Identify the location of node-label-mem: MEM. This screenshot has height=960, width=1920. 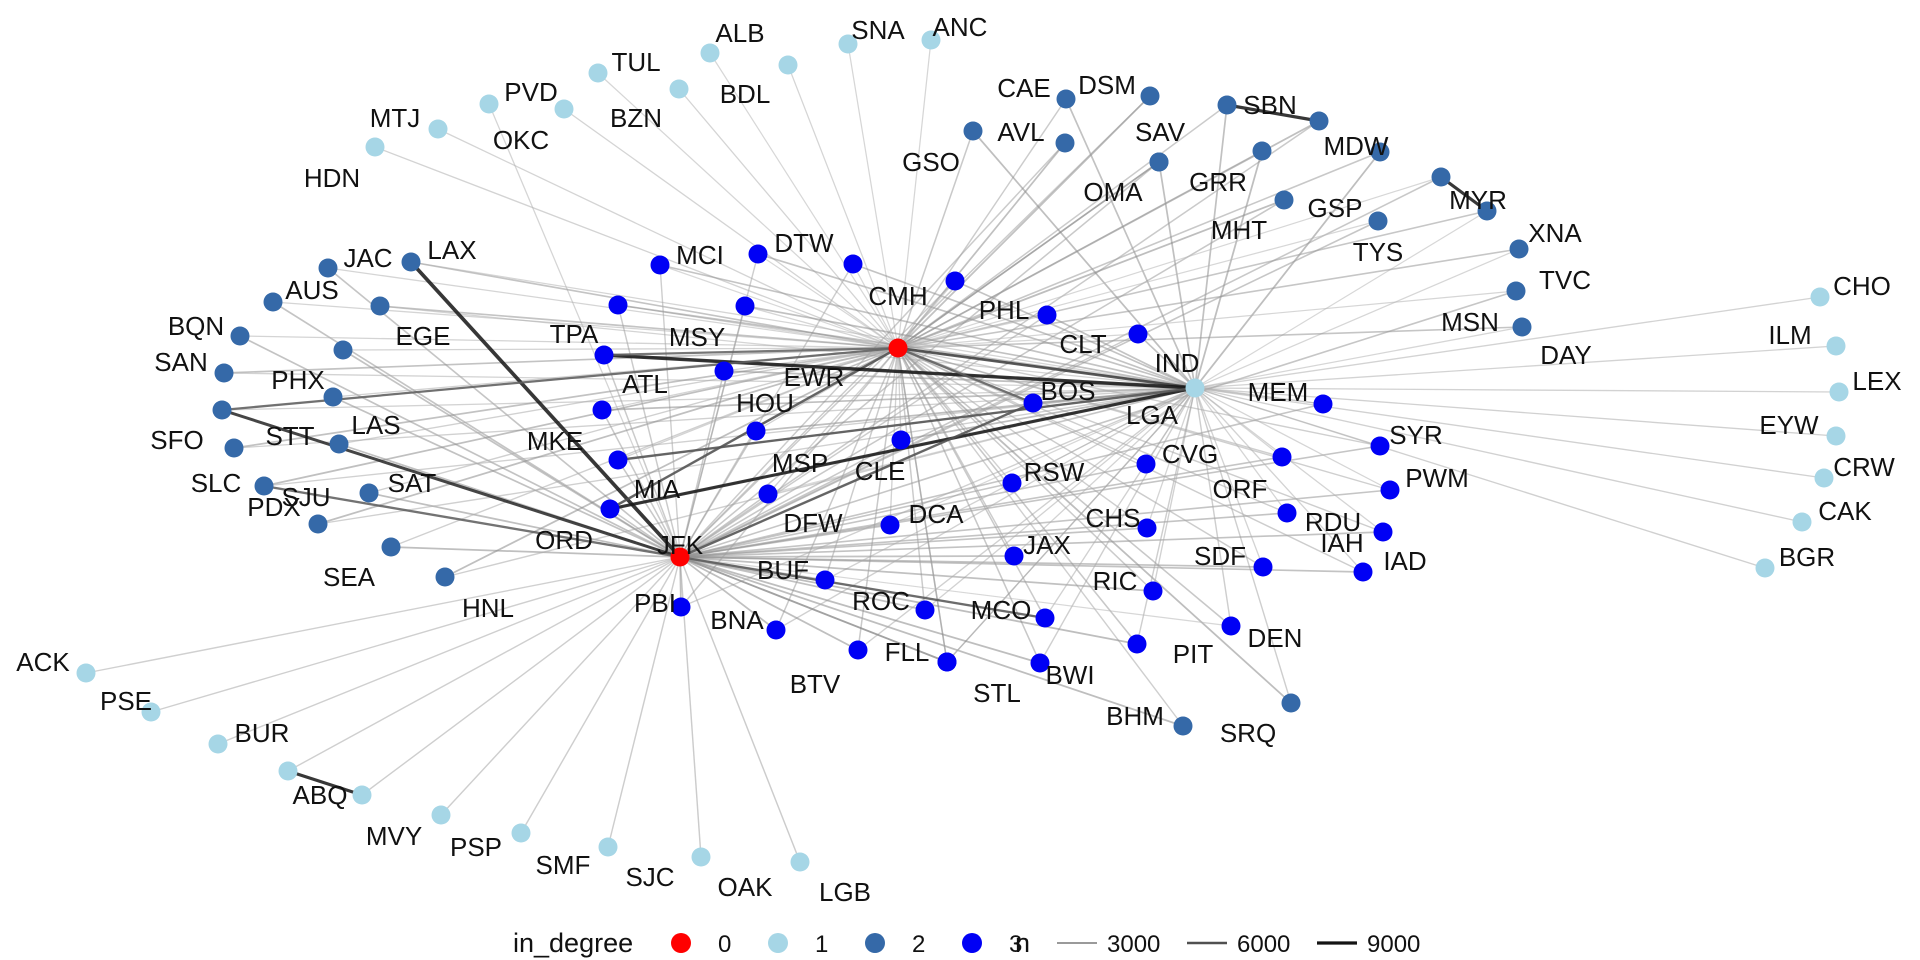
(1278, 392).